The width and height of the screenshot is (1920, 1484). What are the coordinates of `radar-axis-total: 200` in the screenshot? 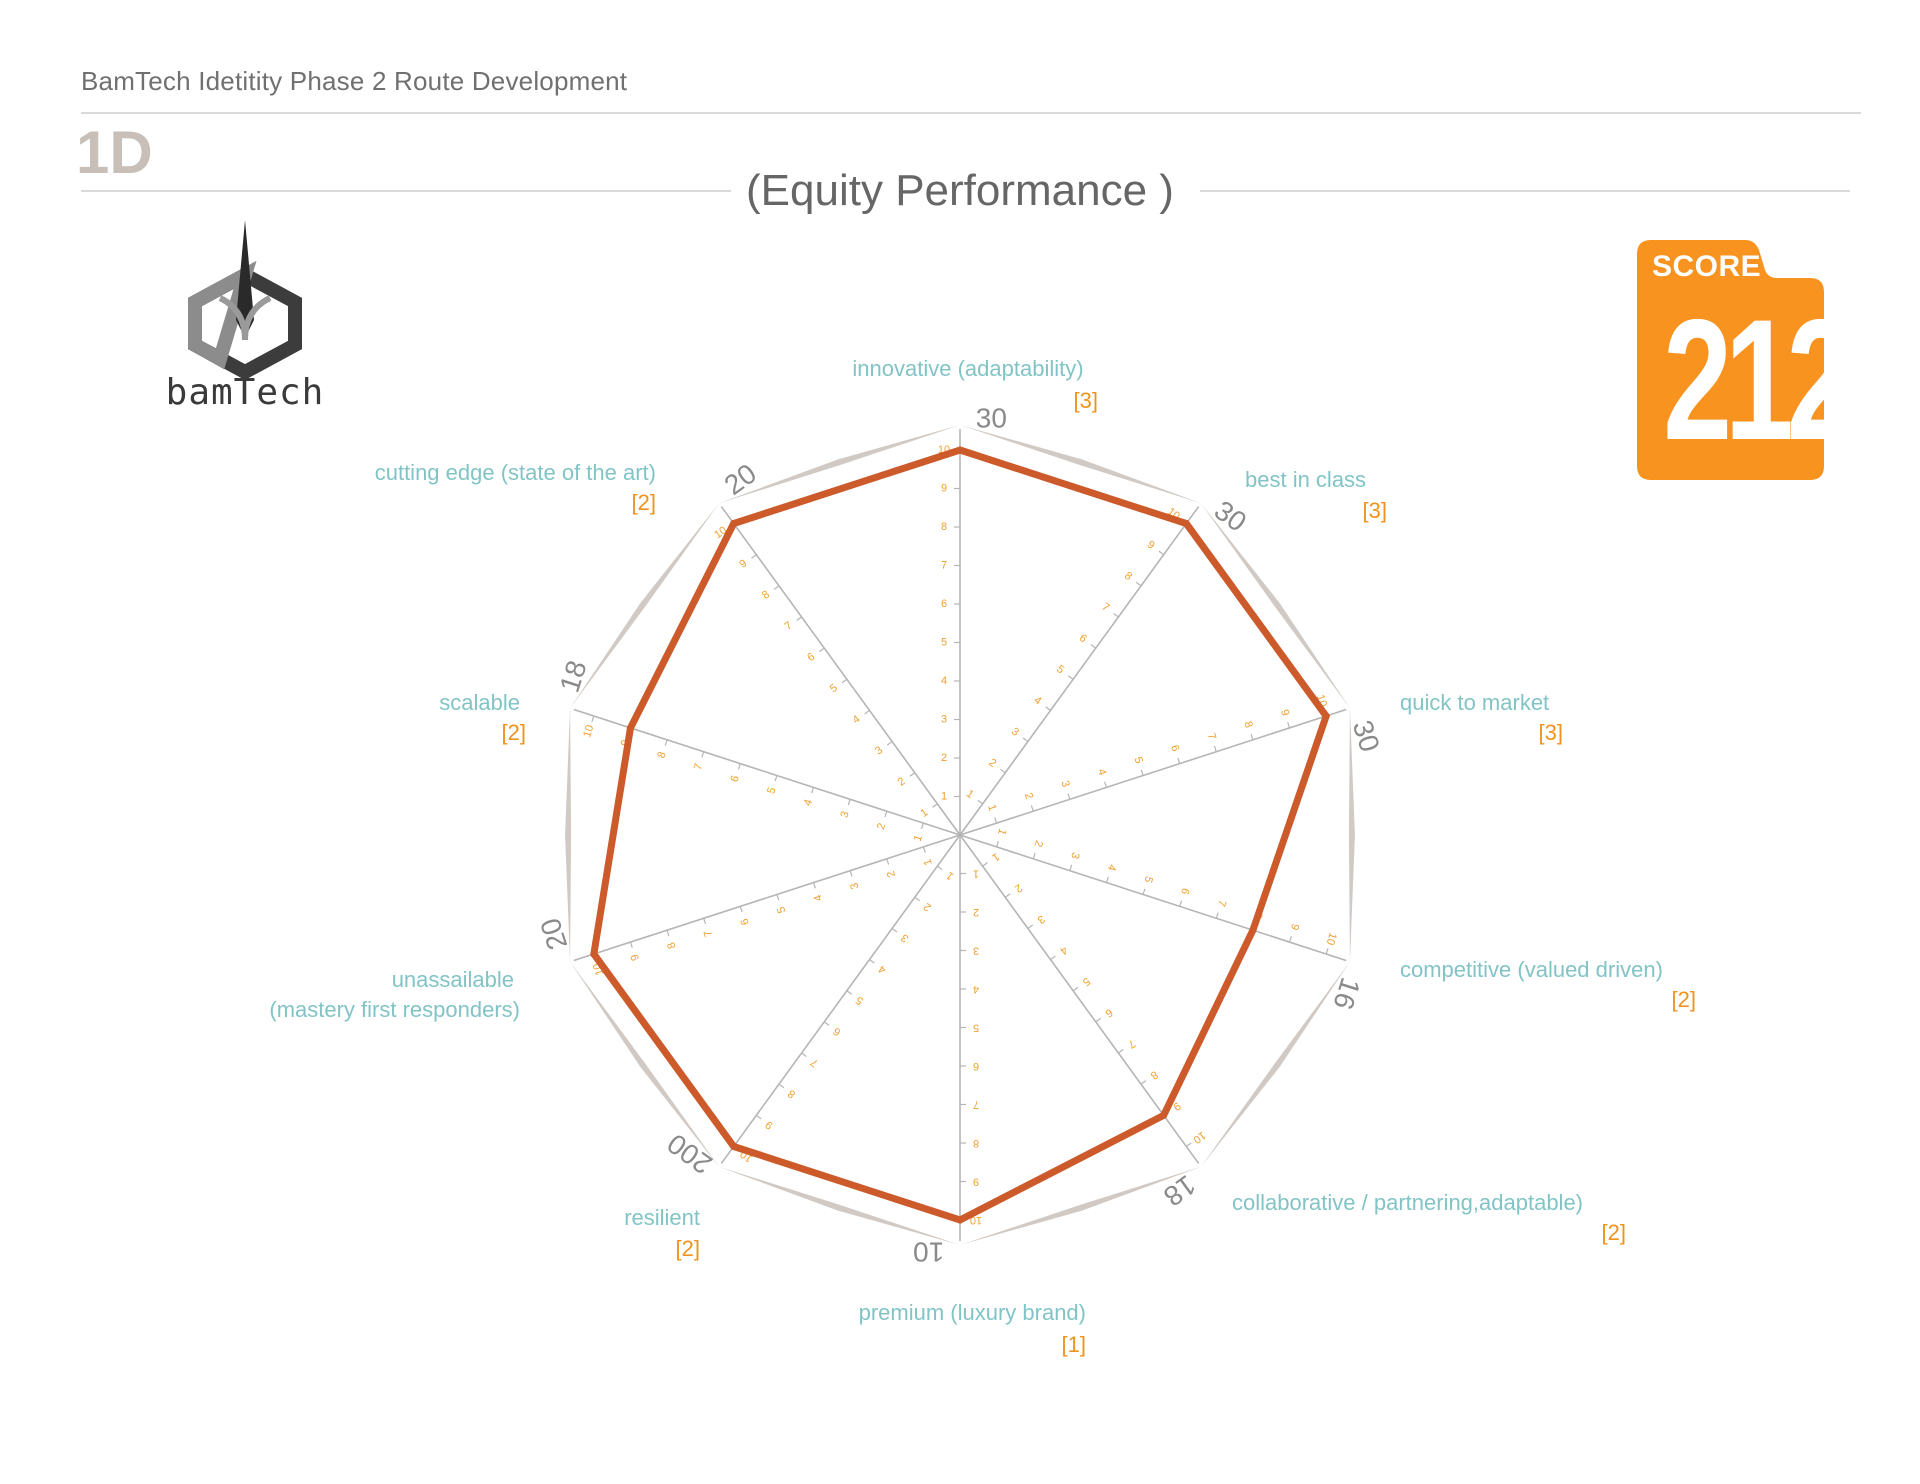 It's located at (690, 1154).